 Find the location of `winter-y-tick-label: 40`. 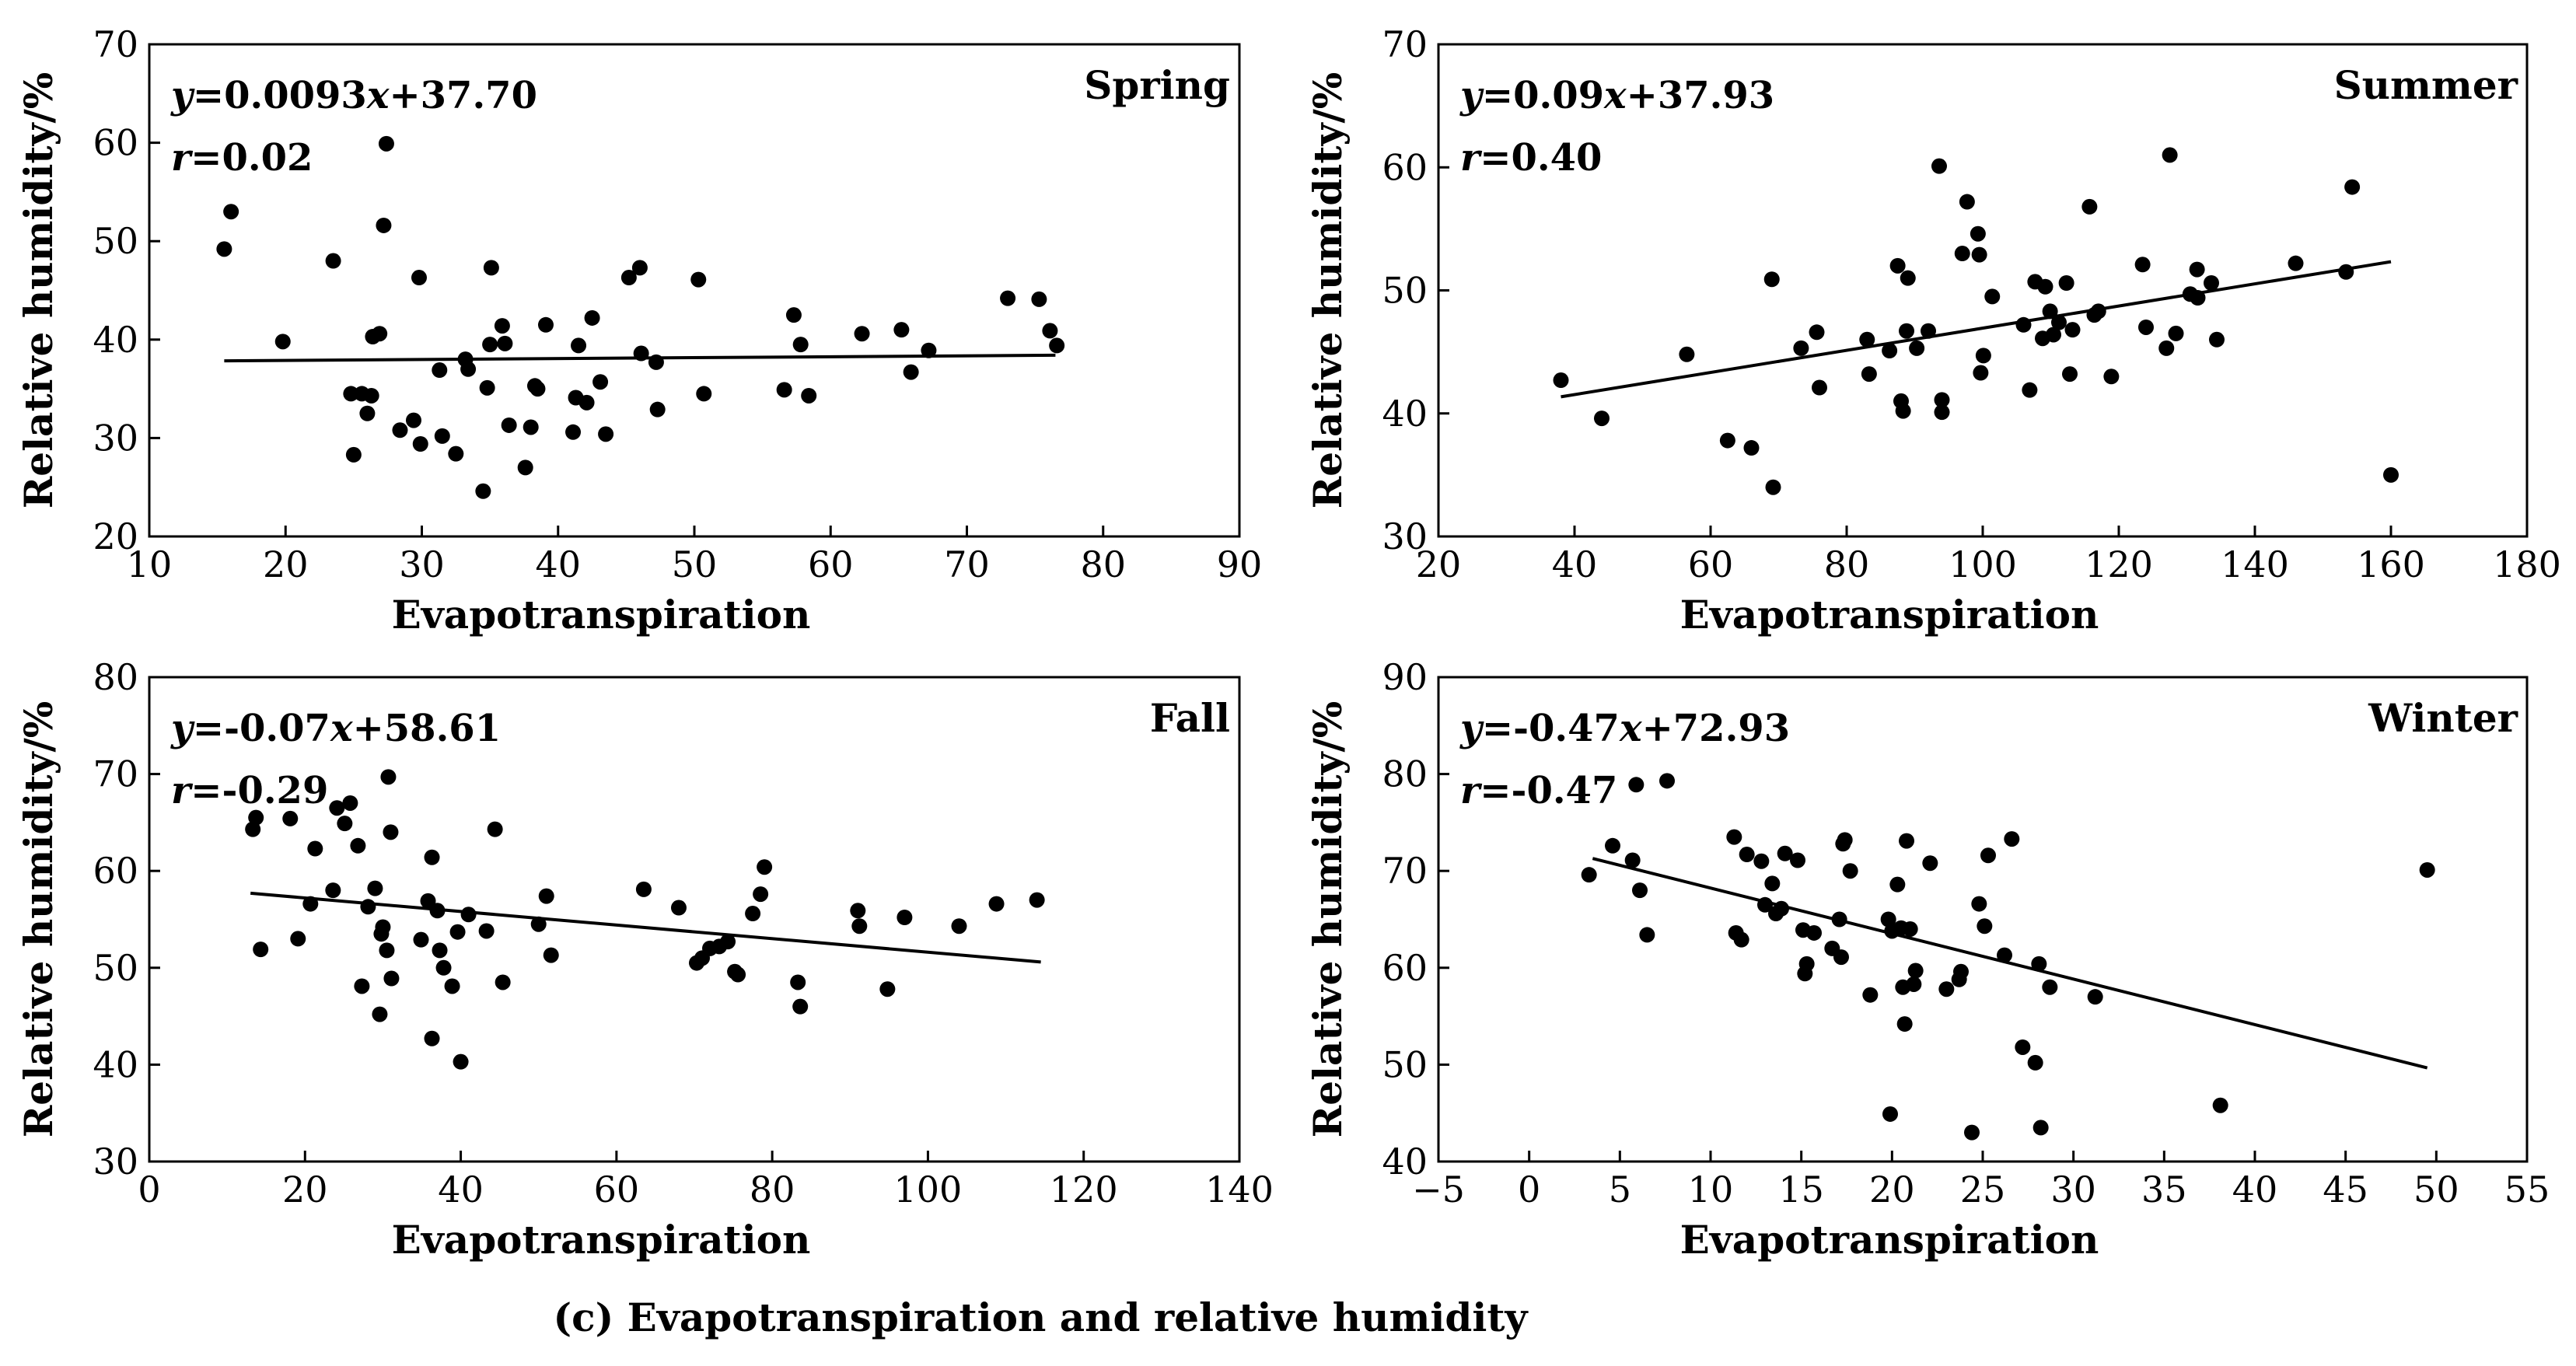

winter-y-tick-label: 40 is located at coordinates (1405, 1162).